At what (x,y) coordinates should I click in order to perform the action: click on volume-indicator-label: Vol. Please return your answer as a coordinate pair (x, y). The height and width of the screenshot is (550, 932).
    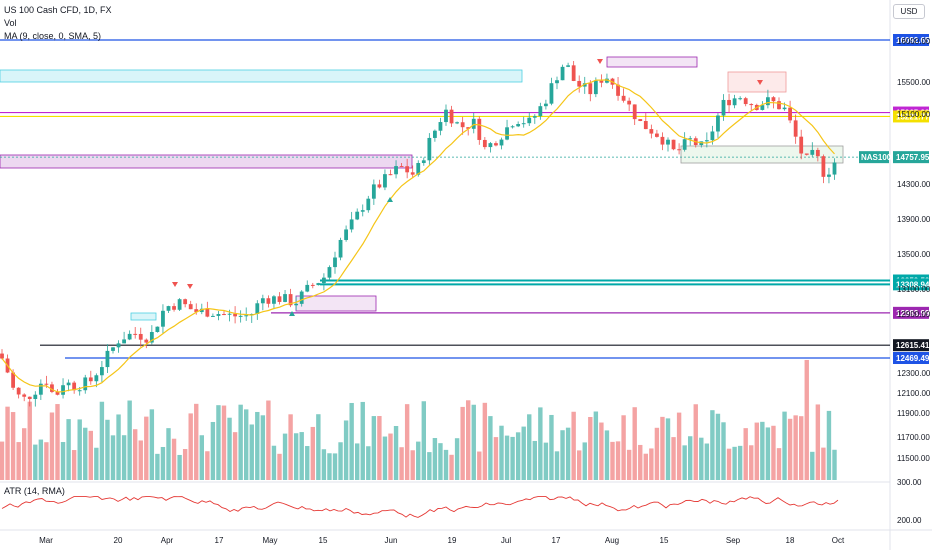
    Looking at the image, I should click on (10, 23).